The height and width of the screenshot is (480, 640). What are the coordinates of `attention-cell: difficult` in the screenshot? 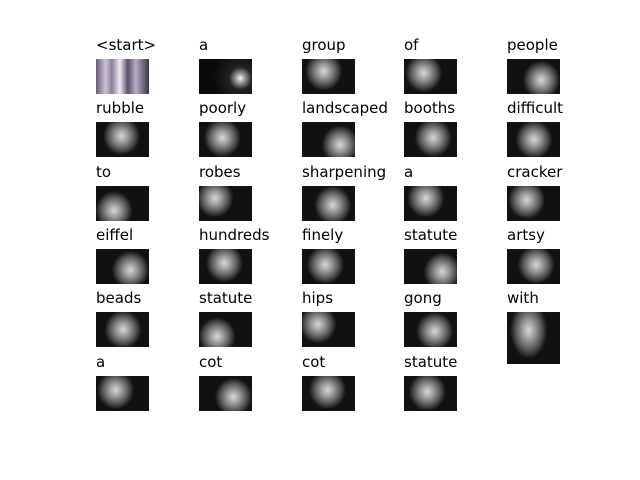 It's located at (558, 131).